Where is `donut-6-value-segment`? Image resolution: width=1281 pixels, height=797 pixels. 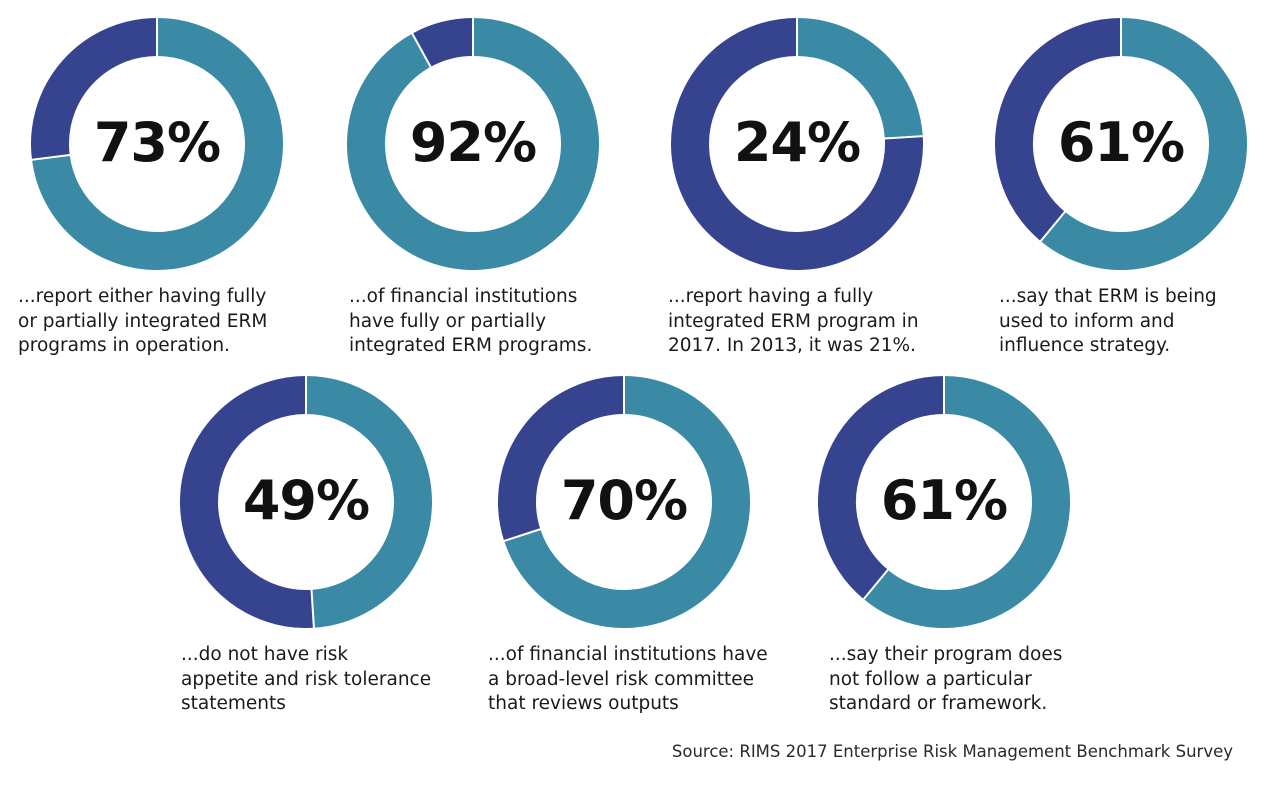
donut-6-value-segment is located at coordinates (627, 502).